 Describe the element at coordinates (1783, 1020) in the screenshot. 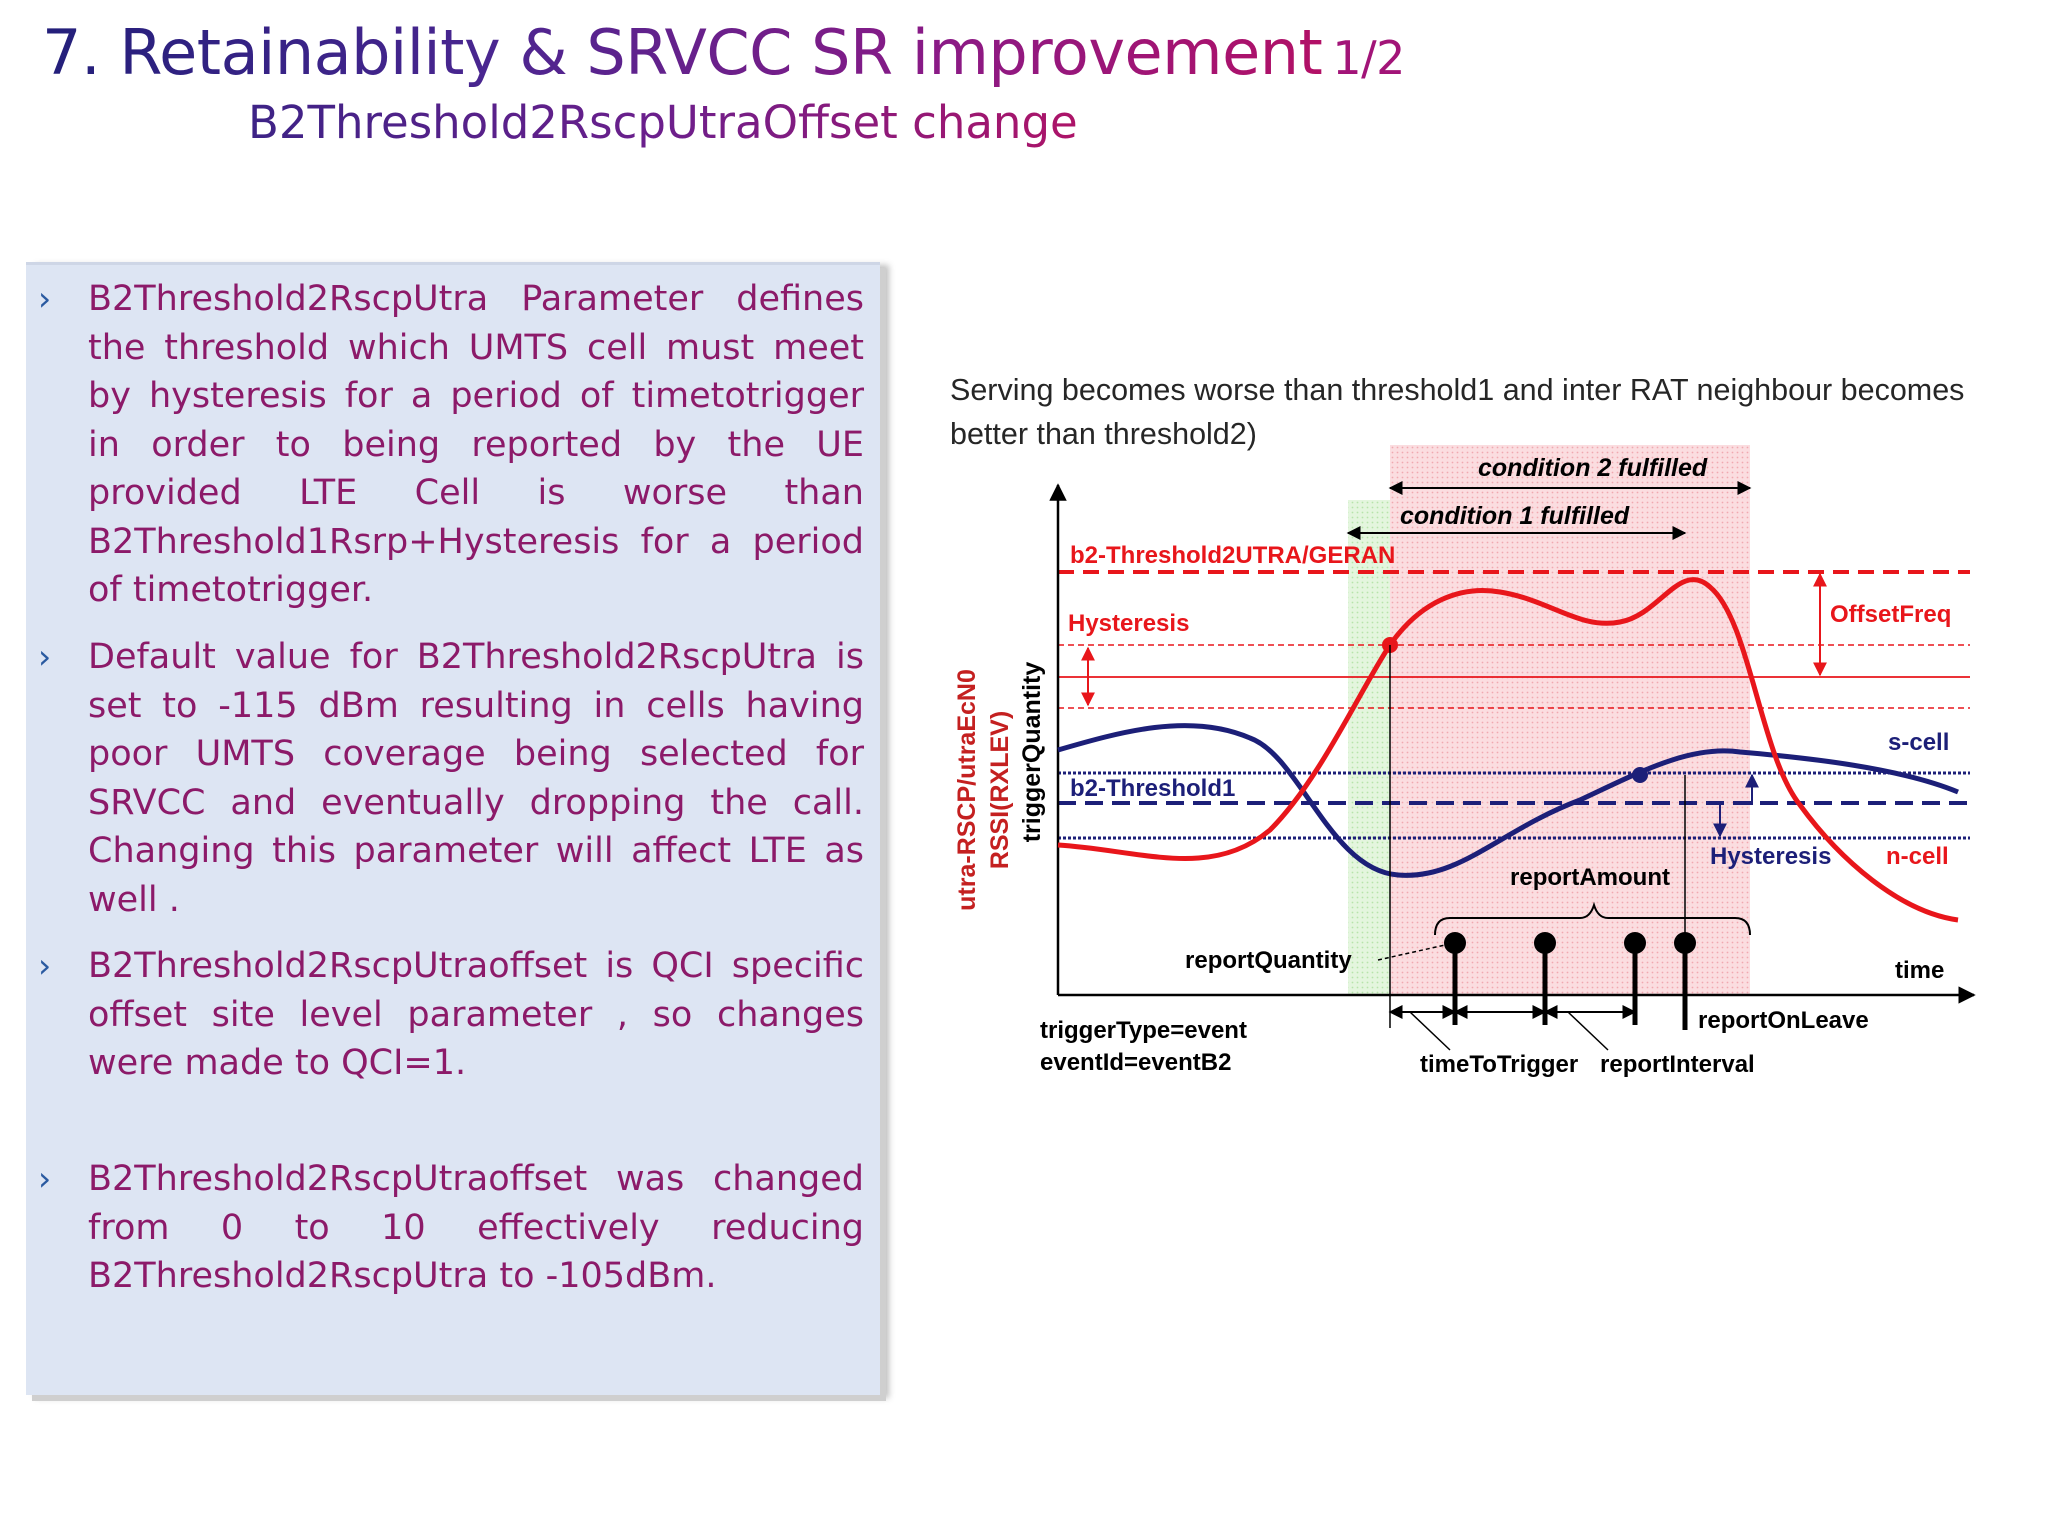

I see `report-on-leave-label: reportOnLeave` at that location.